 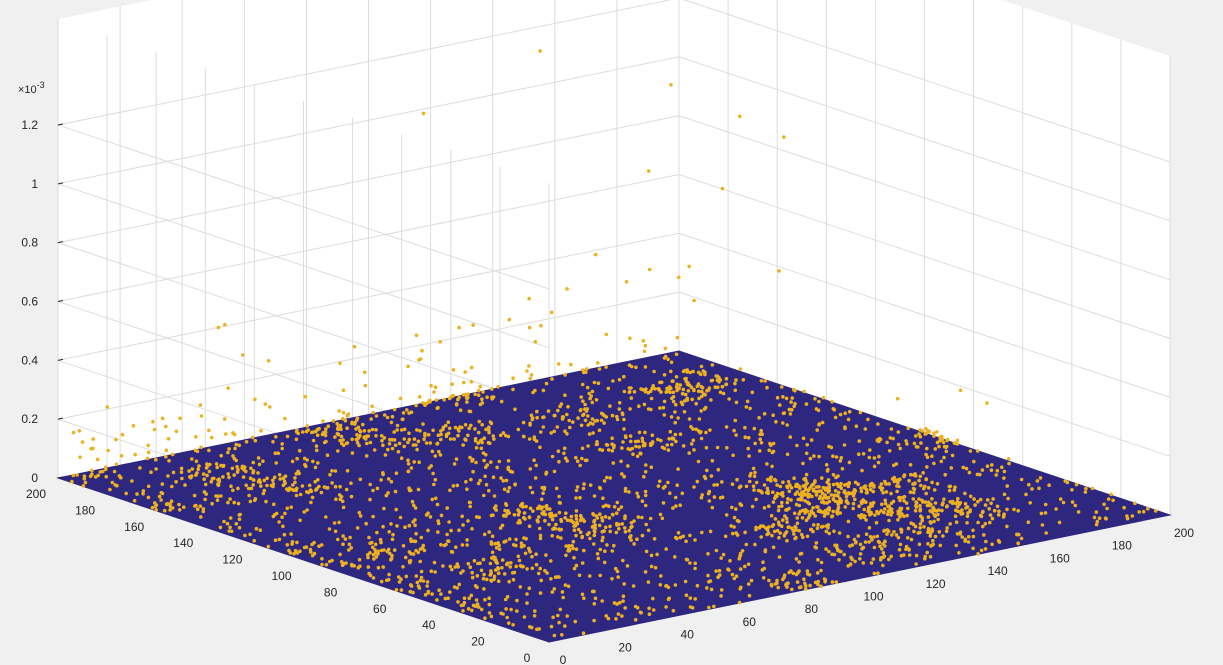 I want to click on x-tick-label: 40, so click(x=688, y=635).